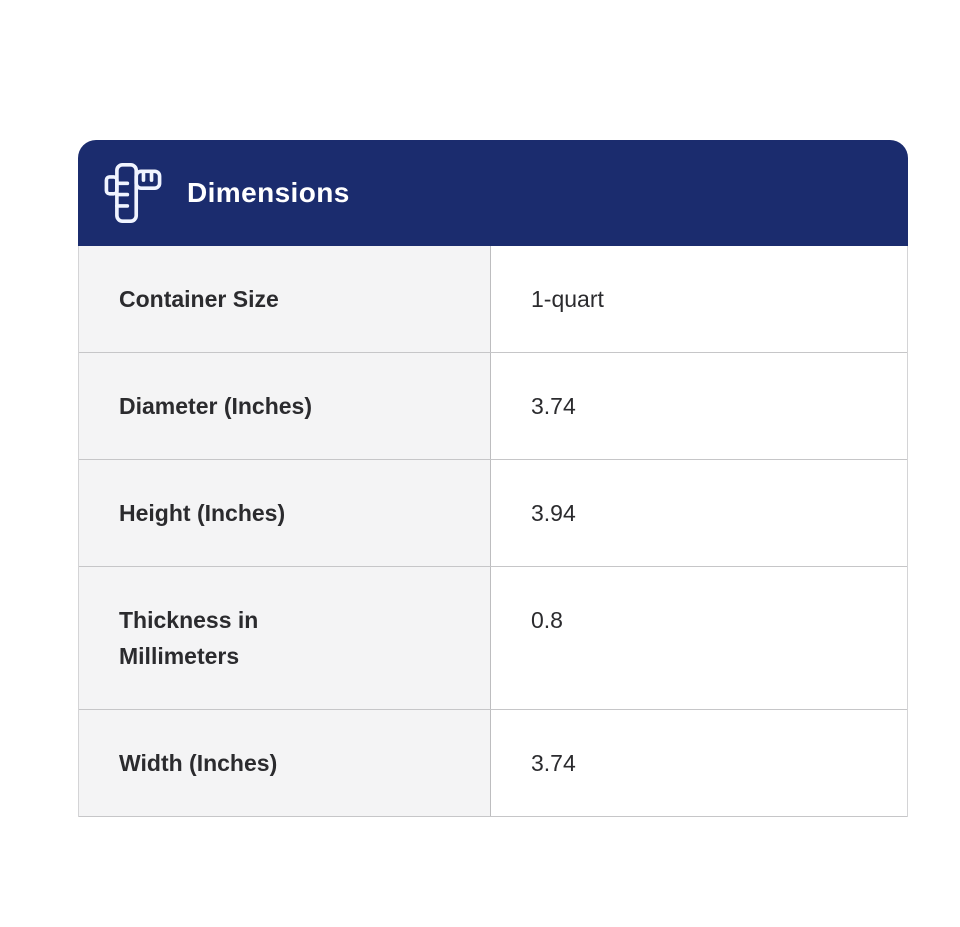 The height and width of the screenshot is (927, 960). I want to click on spec-label-text: Diameter (Inches), so click(216, 406).